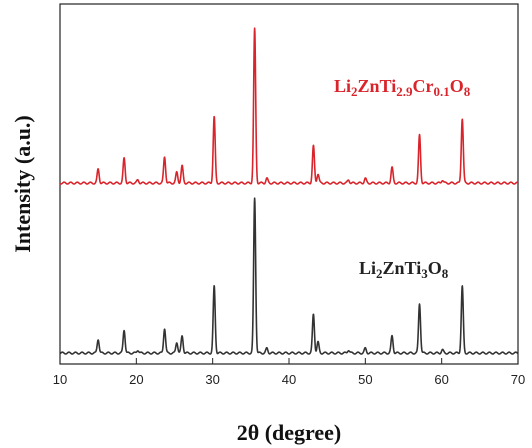 The image size is (532, 448). What do you see at coordinates (212, 379) in the screenshot?
I see `x-tick-label-30: 30` at bounding box center [212, 379].